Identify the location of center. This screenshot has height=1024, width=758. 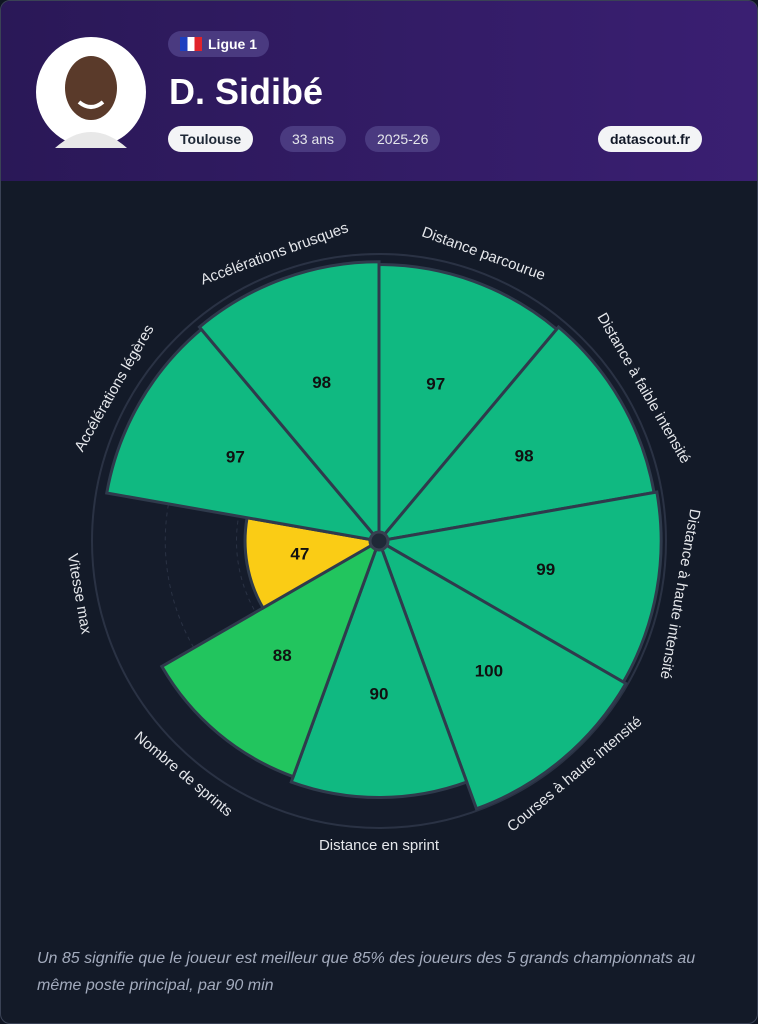
(379, 541).